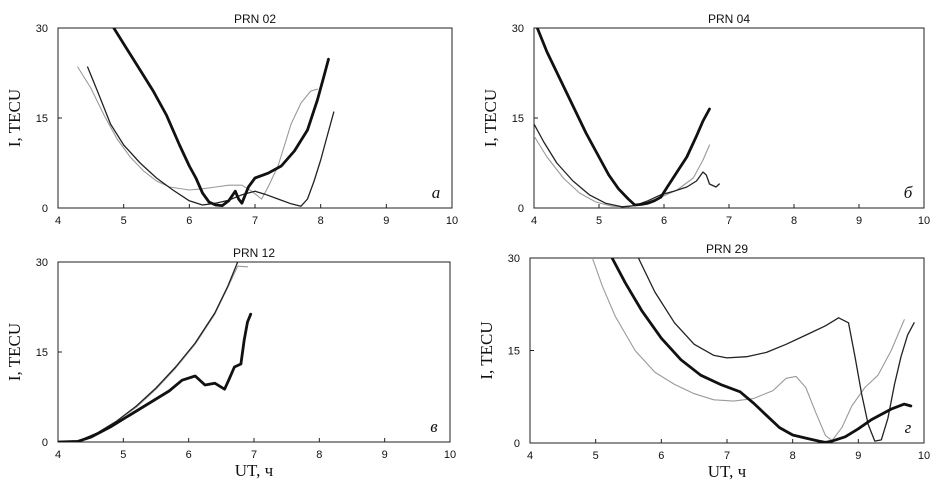  Describe the element at coordinates (436, 192) in the screenshot. I see `panel-letter: а` at that location.